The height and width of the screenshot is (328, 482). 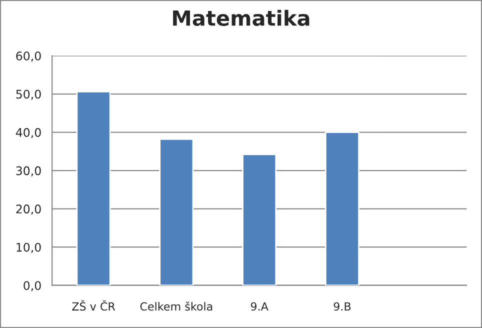 What do you see at coordinates (28, 95) in the screenshot?
I see `y-tick-label: 50,0` at bounding box center [28, 95].